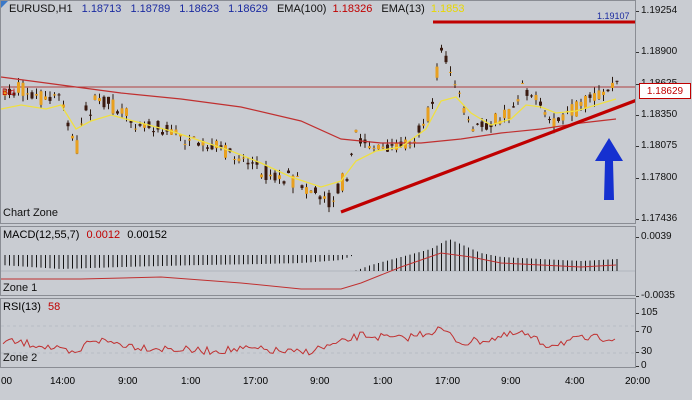 This screenshot has height=400, width=692. What do you see at coordinates (403, 9) in the screenshot?
I see `ema13-label: EMA(13)` at bounding box center [403, 9].